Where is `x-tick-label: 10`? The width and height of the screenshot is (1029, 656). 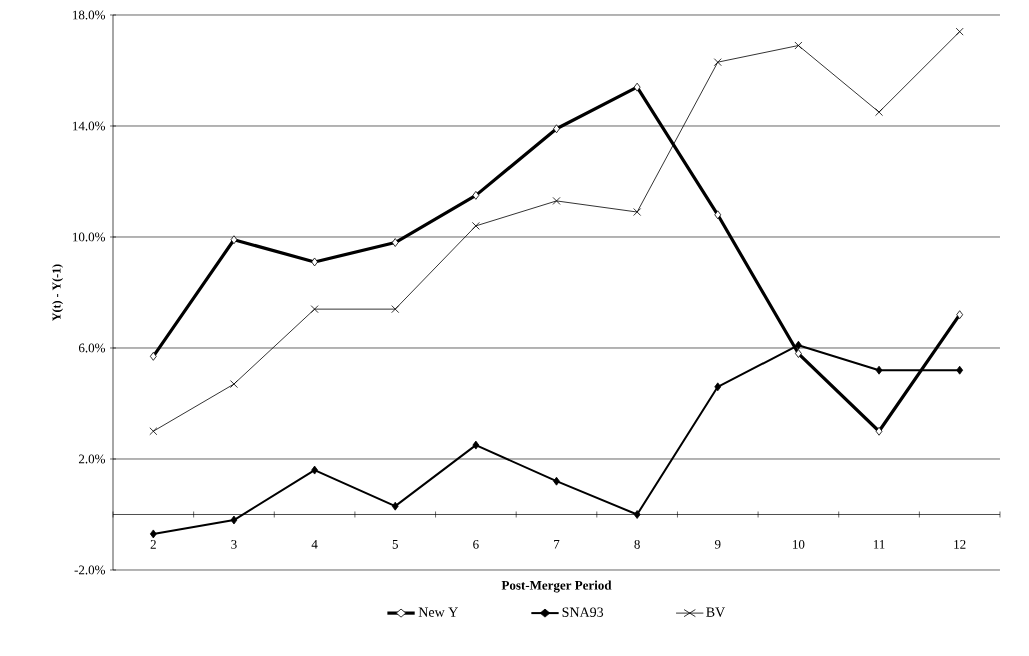
x-tick-label: 10 is located at coordinates (799, 544).